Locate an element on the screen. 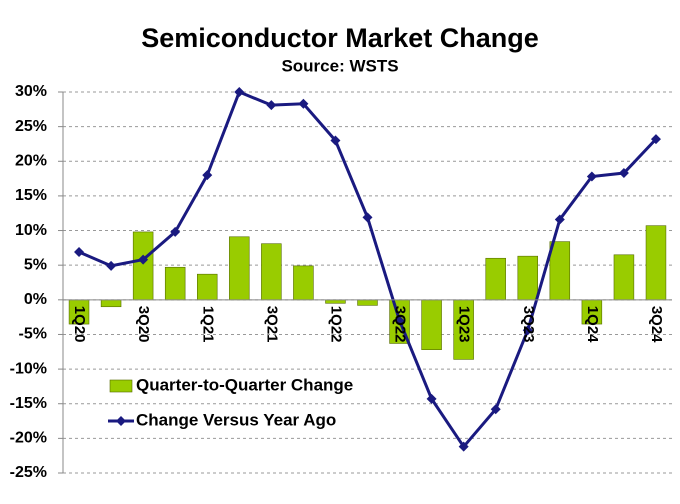 This screenshot has height=504, width=680. chart-subtitle: Source: WSTS is located at coordinates (339, 65).